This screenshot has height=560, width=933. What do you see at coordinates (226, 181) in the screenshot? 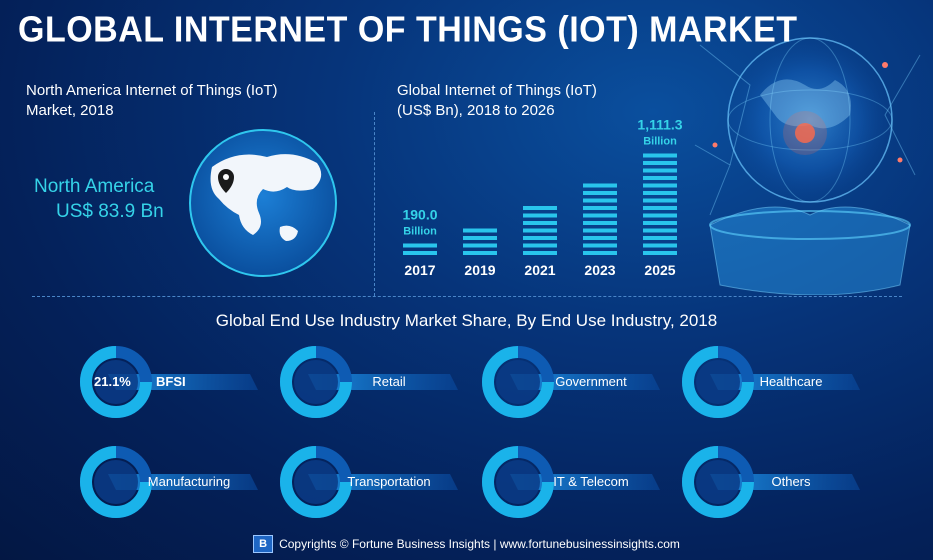
I see `location-pin-icon` at bounding box center [226, 181].